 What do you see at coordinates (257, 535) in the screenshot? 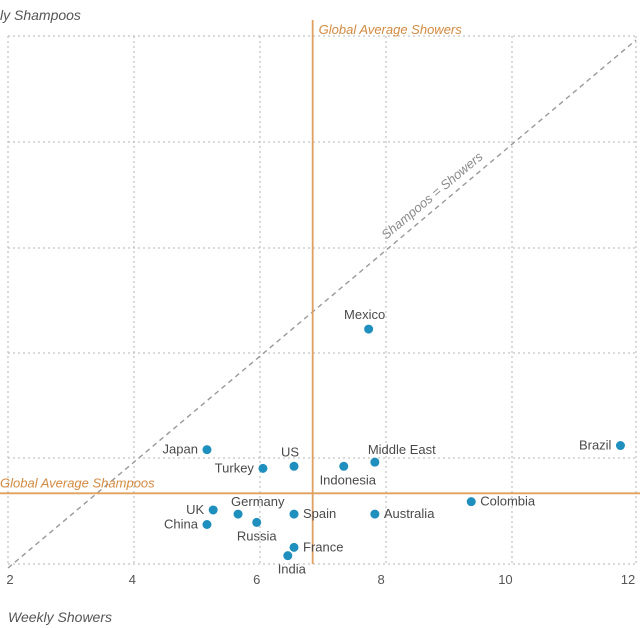
I see `label-russia: Russia` at bounding box center [257, 535].